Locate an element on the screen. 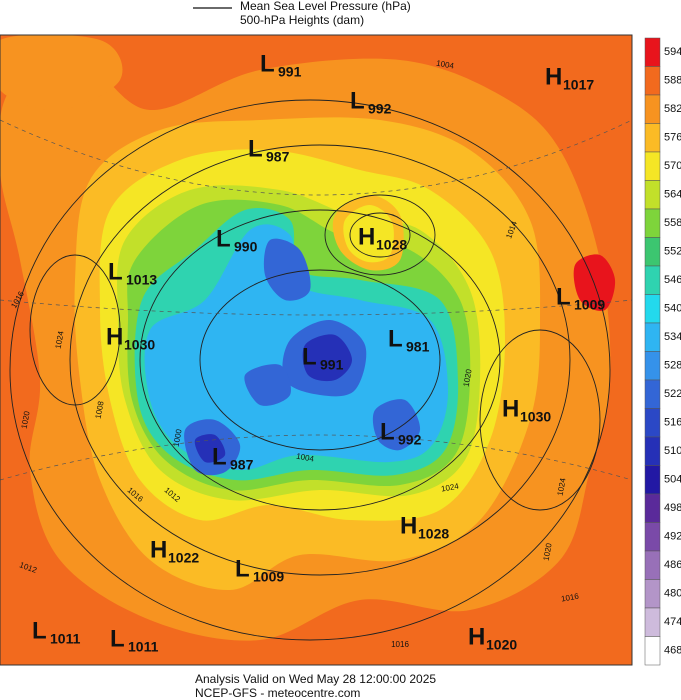 This screenshot has height=700, width=681. contour-label: 1024 is located at coordinates (562, 487).